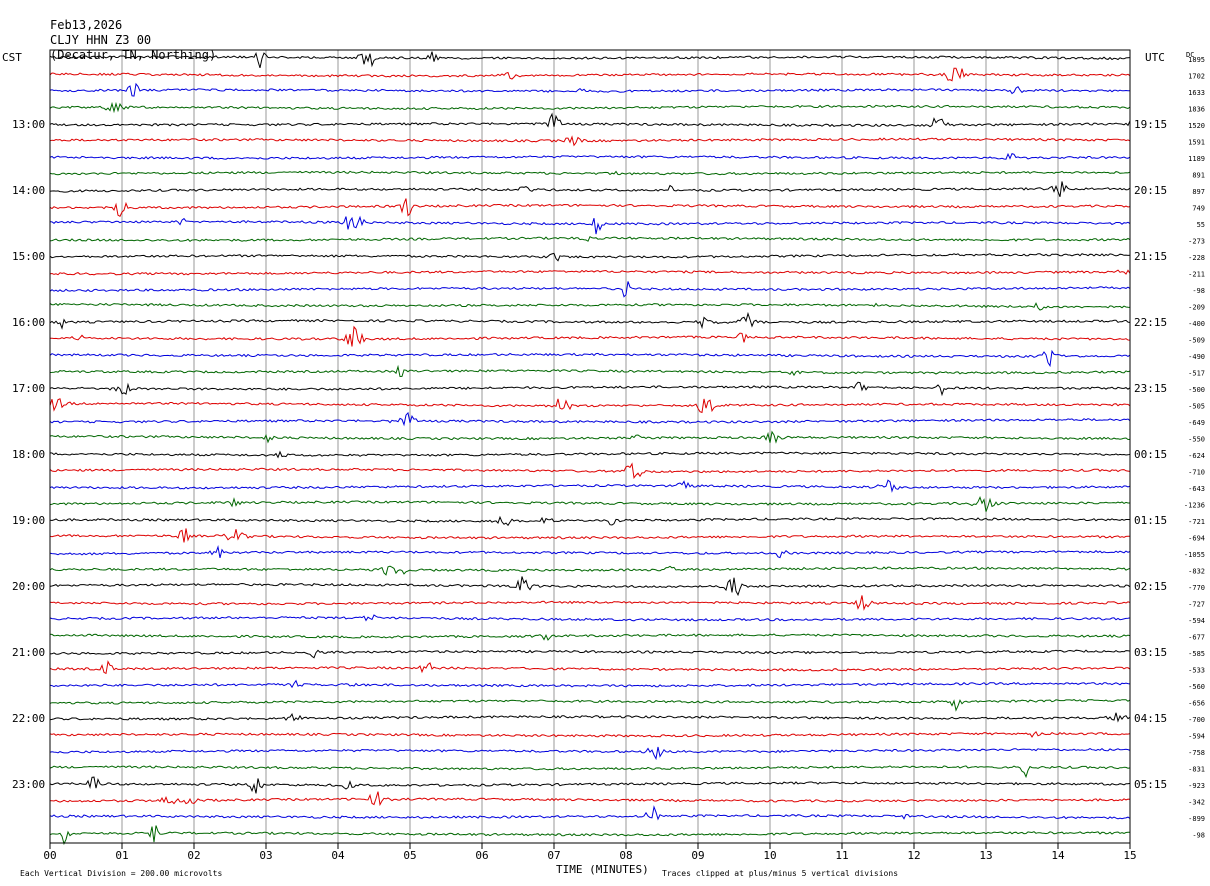 This screenshot has height=886, width=1210. What do you see at coordinates (1155, 57) in the screenshot?
I see `right-zone-label: UTC` at bounding box center [1155, 57].